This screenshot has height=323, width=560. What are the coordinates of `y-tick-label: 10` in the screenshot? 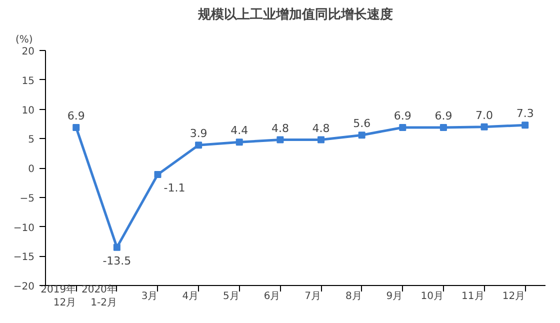 It's located at (28, 110).